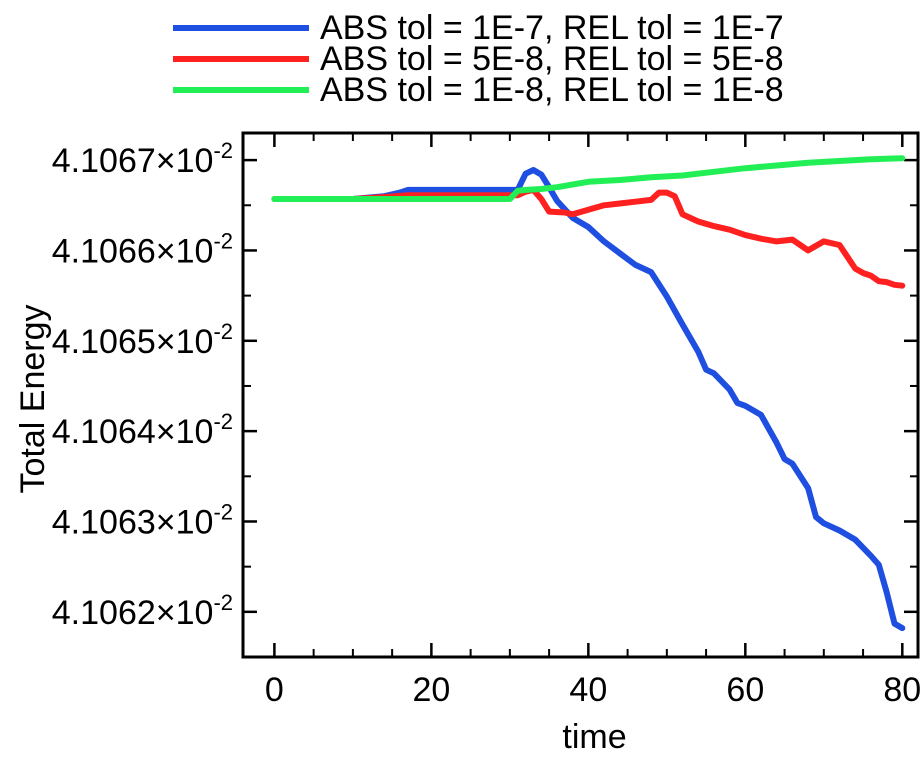 This screenshot has height=759, width=921. Describe the element at coordinates (588, 690) in the screenshot. I see `x-tick-label: 40` at that location.